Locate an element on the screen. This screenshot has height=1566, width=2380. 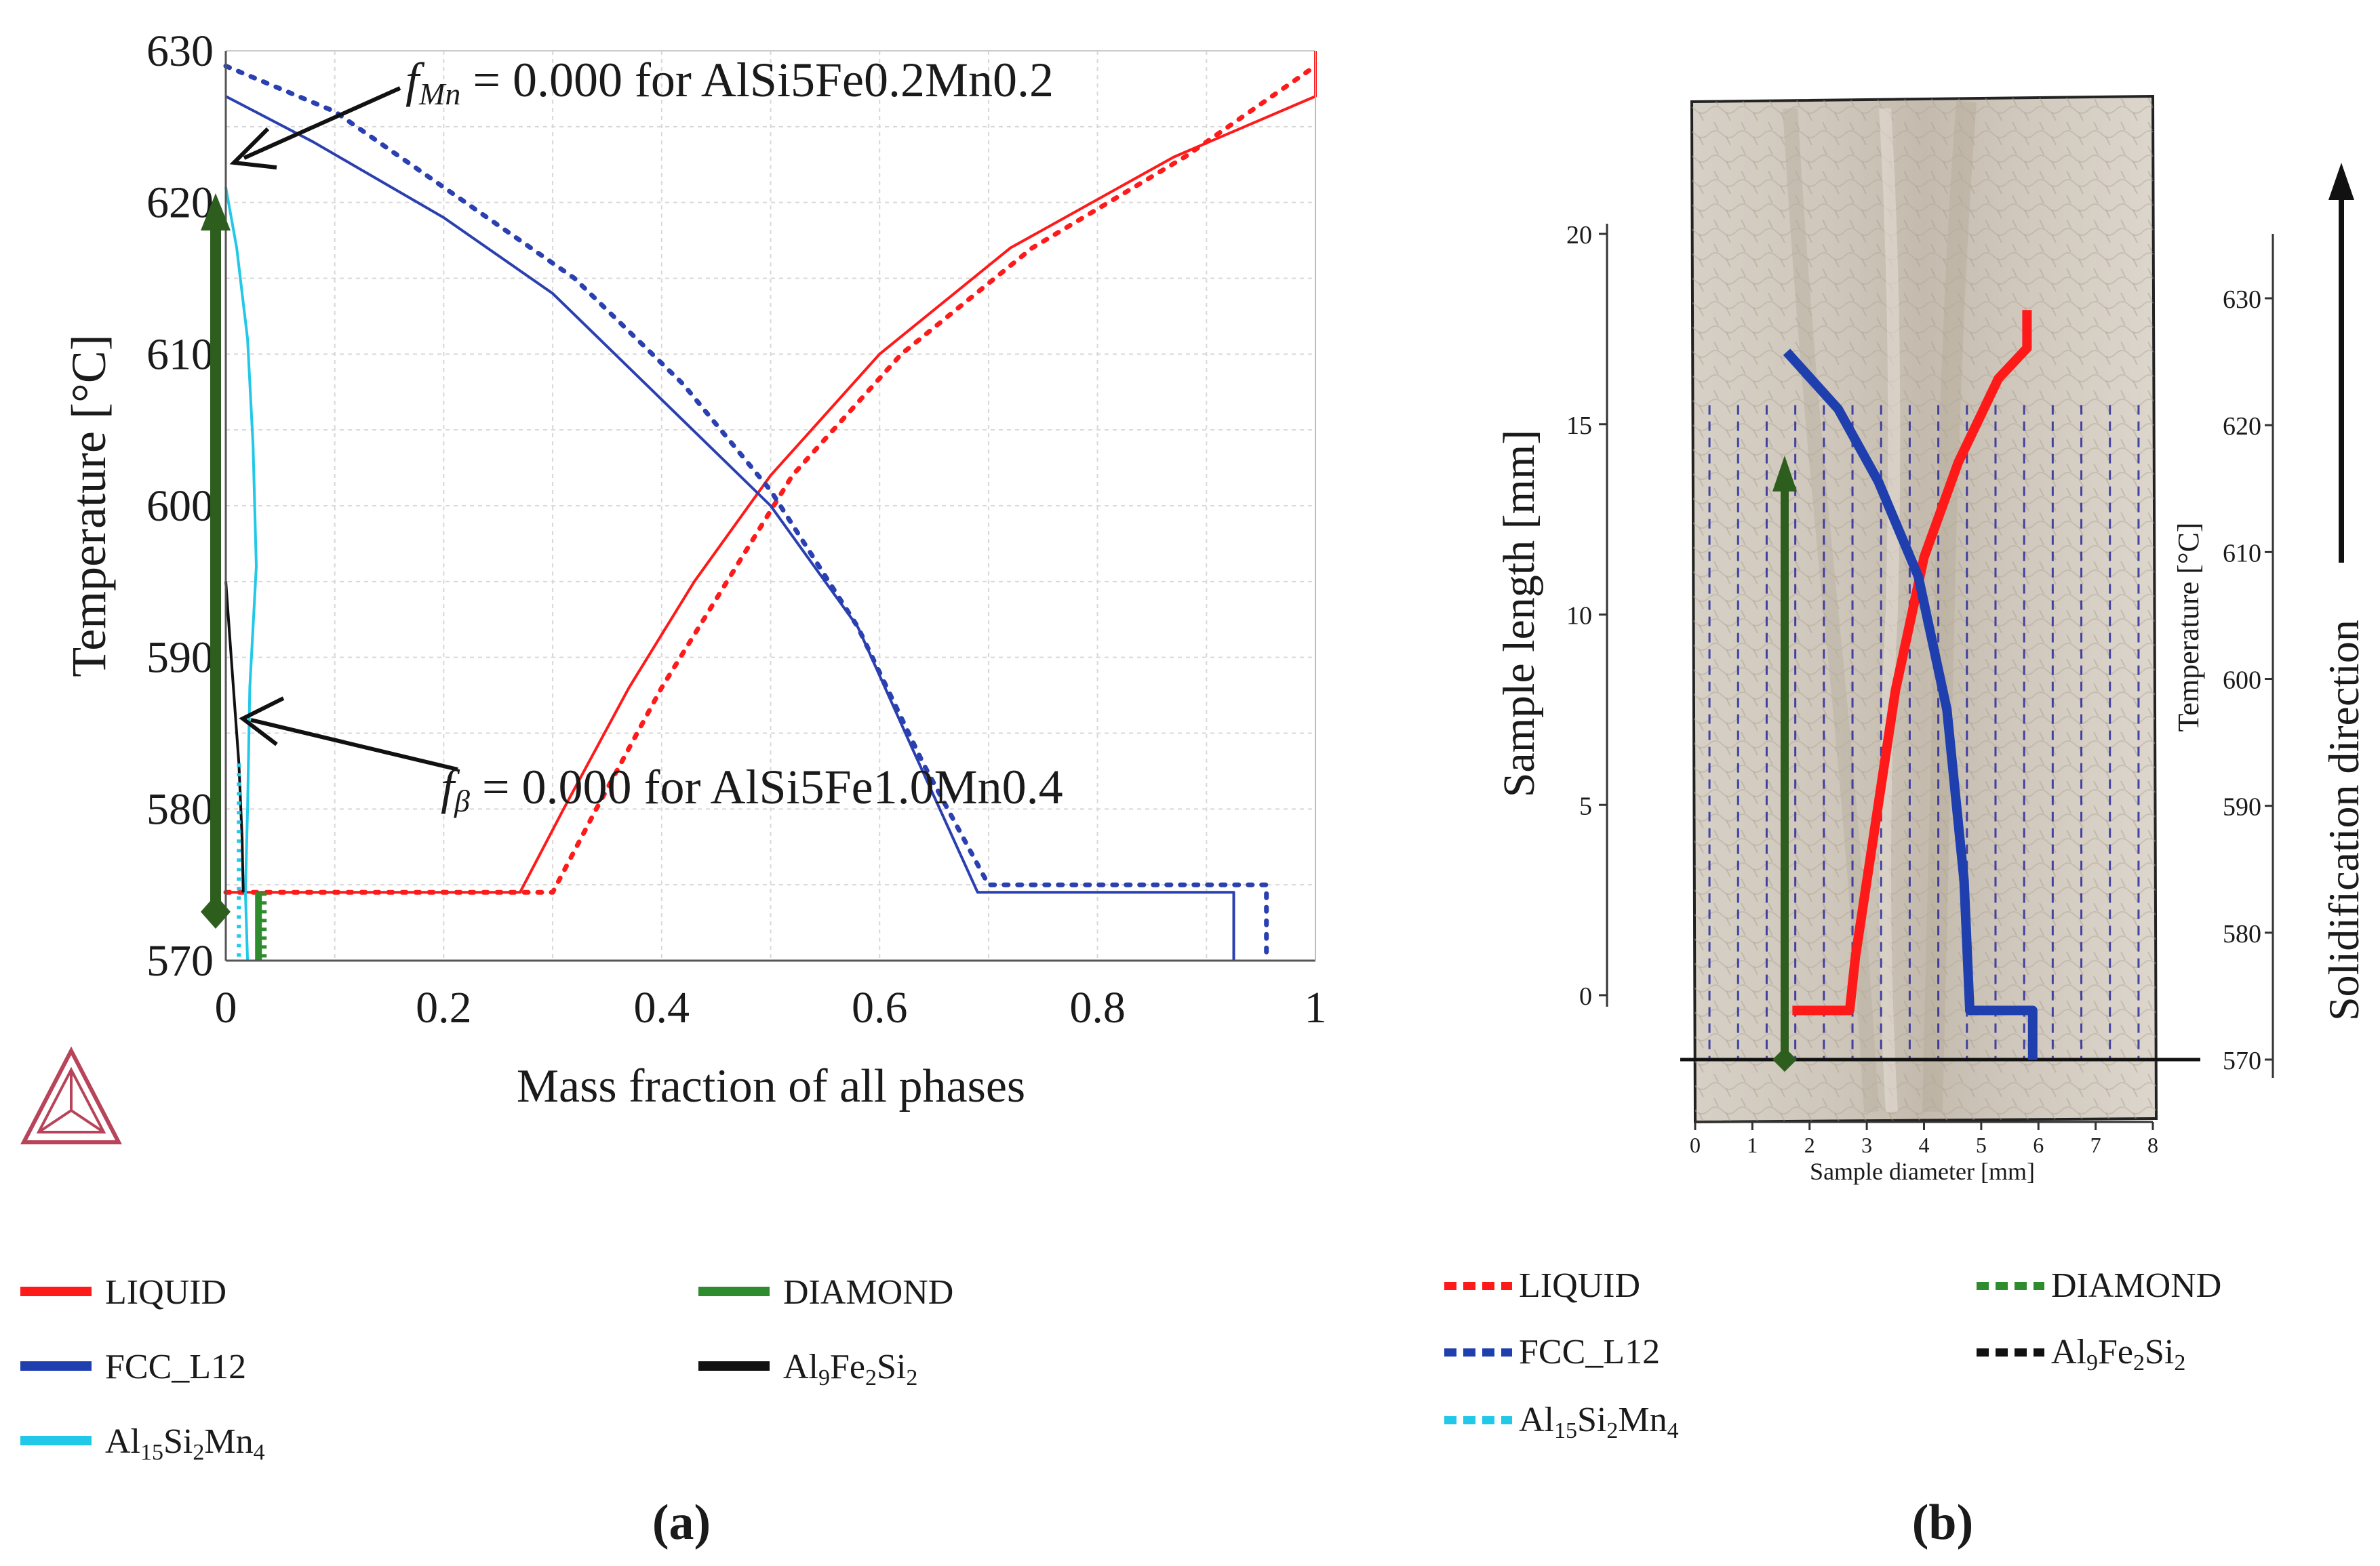
panel-a-y-tick-label: 570 is located at coordinates (180, 961).